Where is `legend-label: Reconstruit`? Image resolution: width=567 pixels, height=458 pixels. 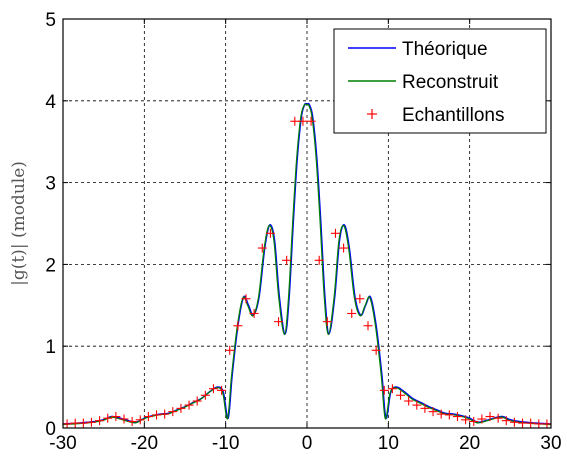 legend-label: Reconstruit is located at coordinates (450, 82).